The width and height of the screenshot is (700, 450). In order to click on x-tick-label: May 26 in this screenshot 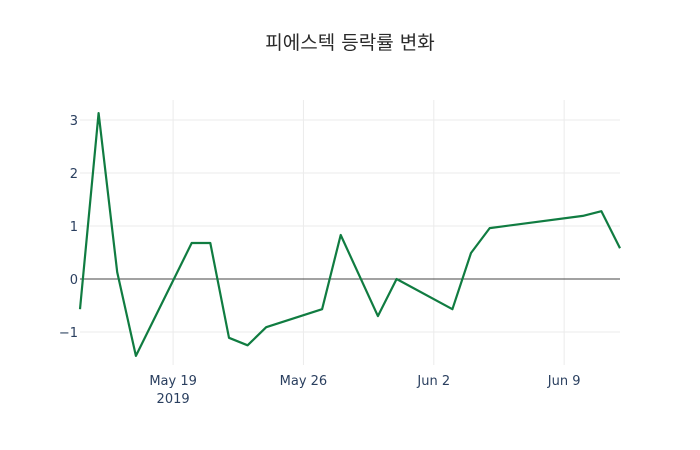, I will do `click(304, 381)`.